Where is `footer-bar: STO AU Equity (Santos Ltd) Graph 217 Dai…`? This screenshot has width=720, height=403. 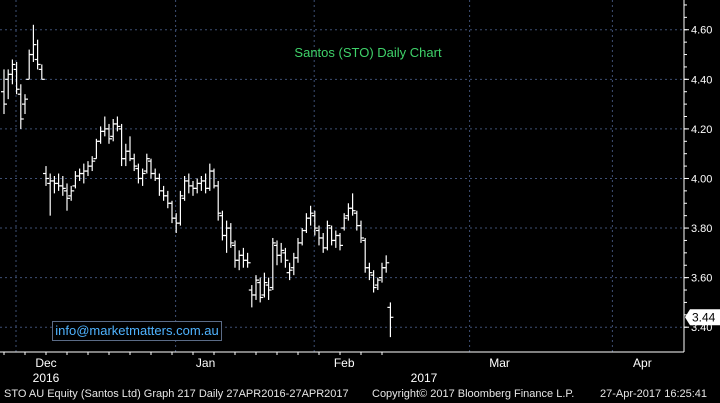 footer-bar: STO AU Equity (Santos Ltd) Graph 217 Dai… is located at coordinates (360, 394).